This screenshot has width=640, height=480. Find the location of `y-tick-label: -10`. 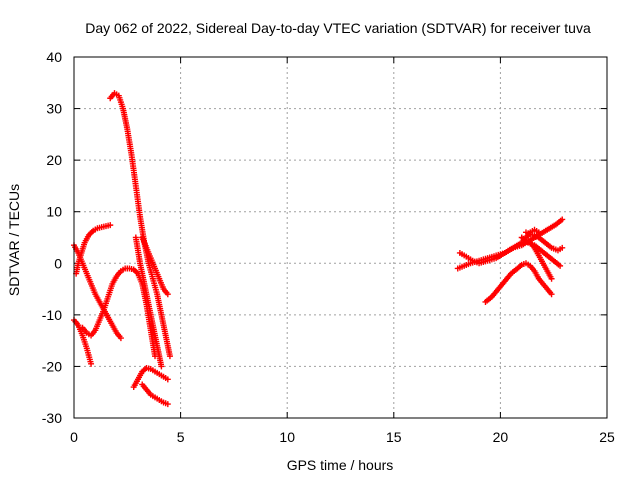

y-tick-label: -10 is located at coordinates (52, 315).